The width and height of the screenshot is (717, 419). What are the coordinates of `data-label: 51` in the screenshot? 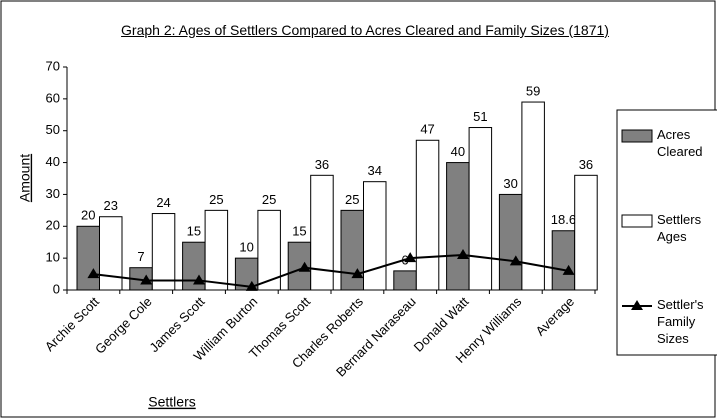 It's located at (480, 116).